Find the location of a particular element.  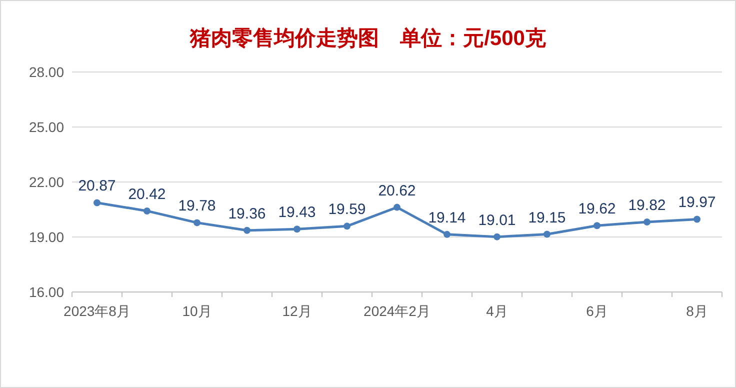

data-label: 19.14 is located at coordinates (447, 217).